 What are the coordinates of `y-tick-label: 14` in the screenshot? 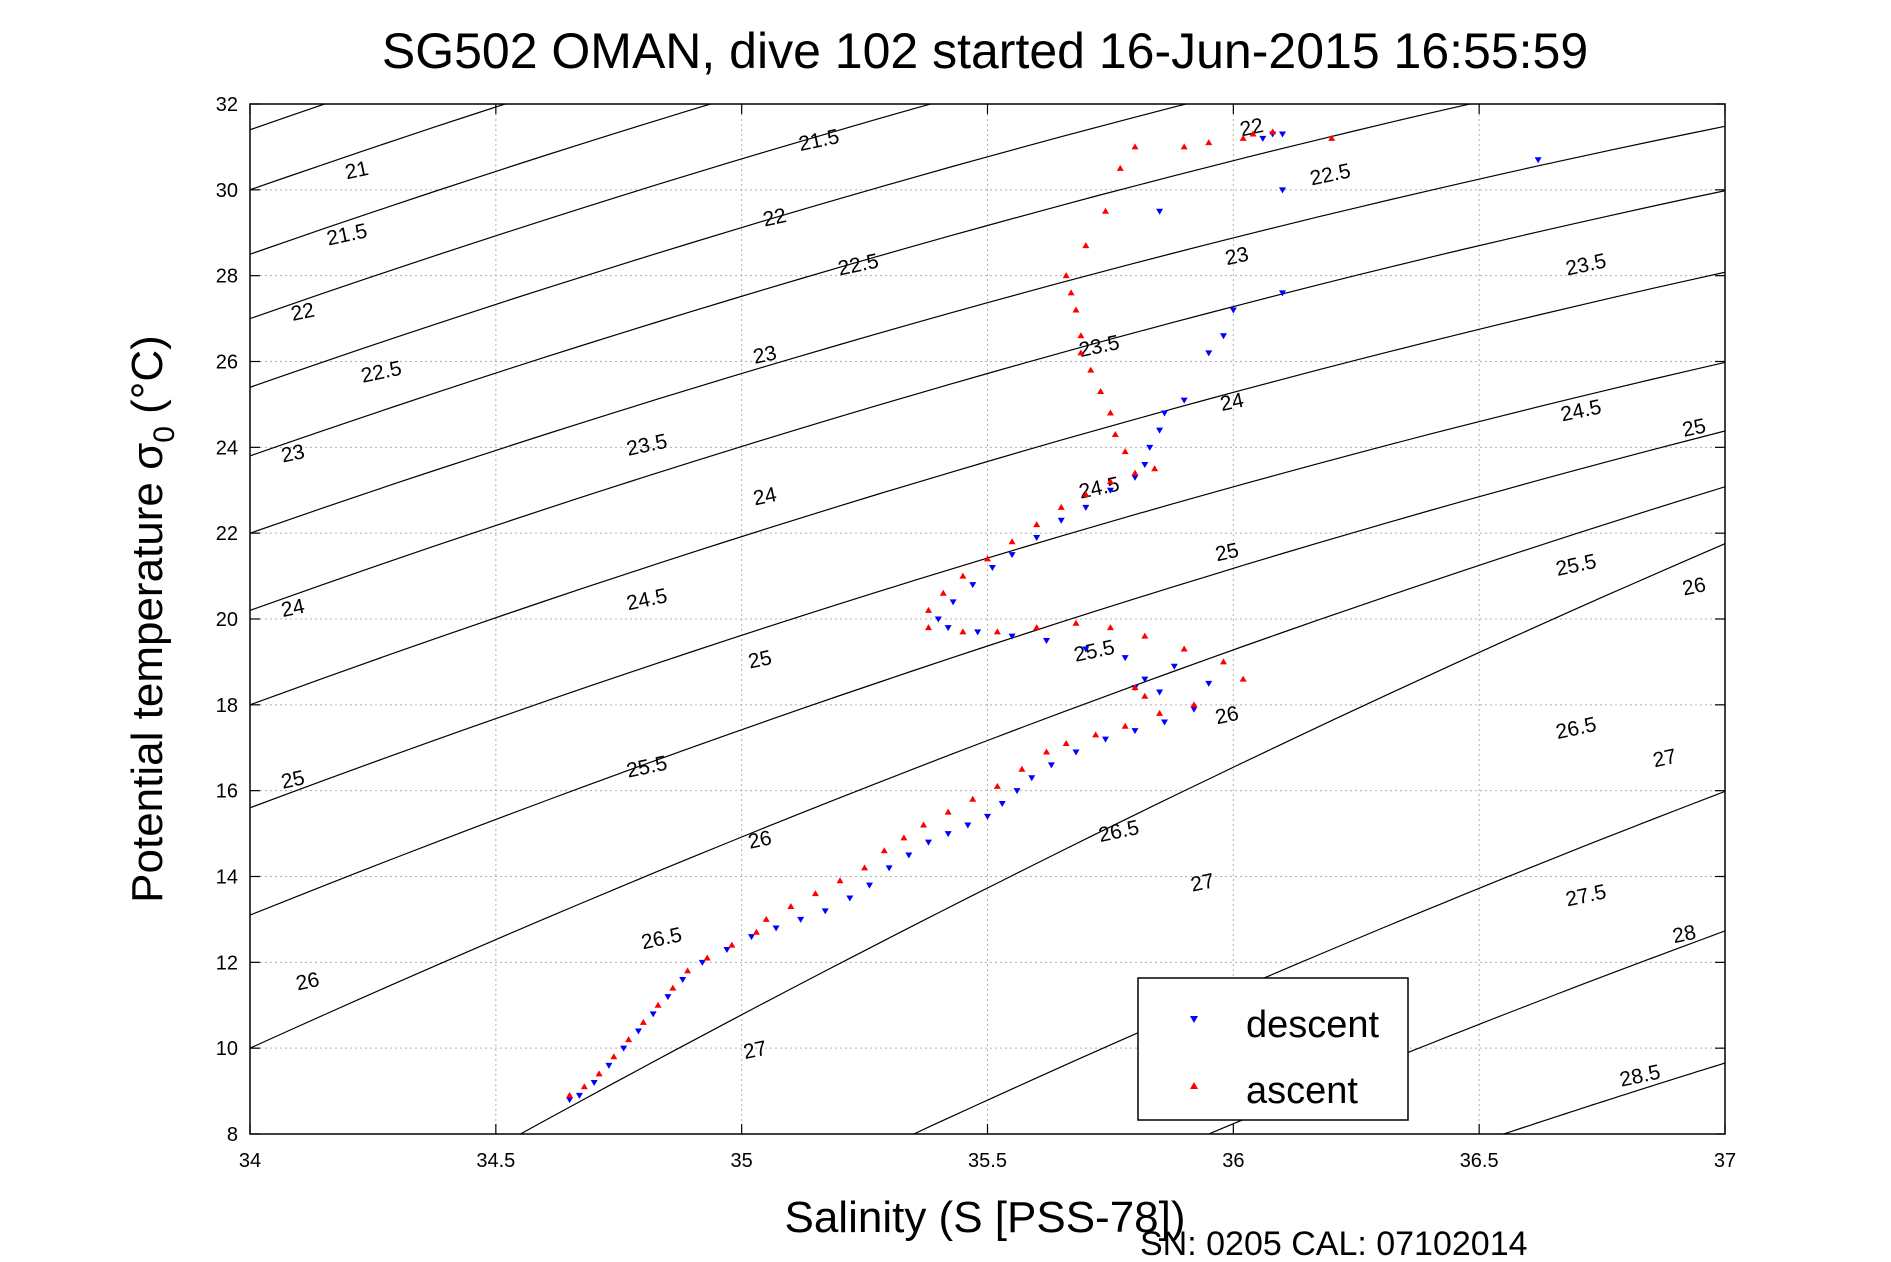 It's located at (227, 878).